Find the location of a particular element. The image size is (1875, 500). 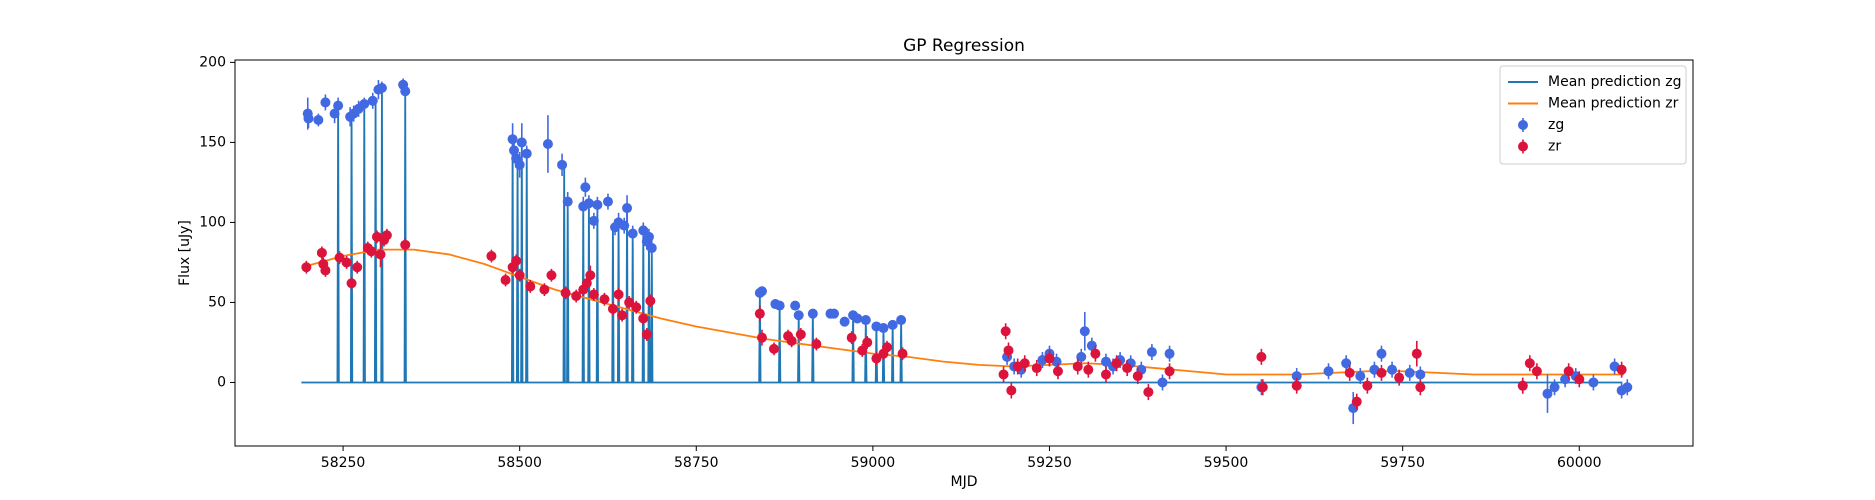

y-tick-label: 200 is located at coordinates (212, 62).